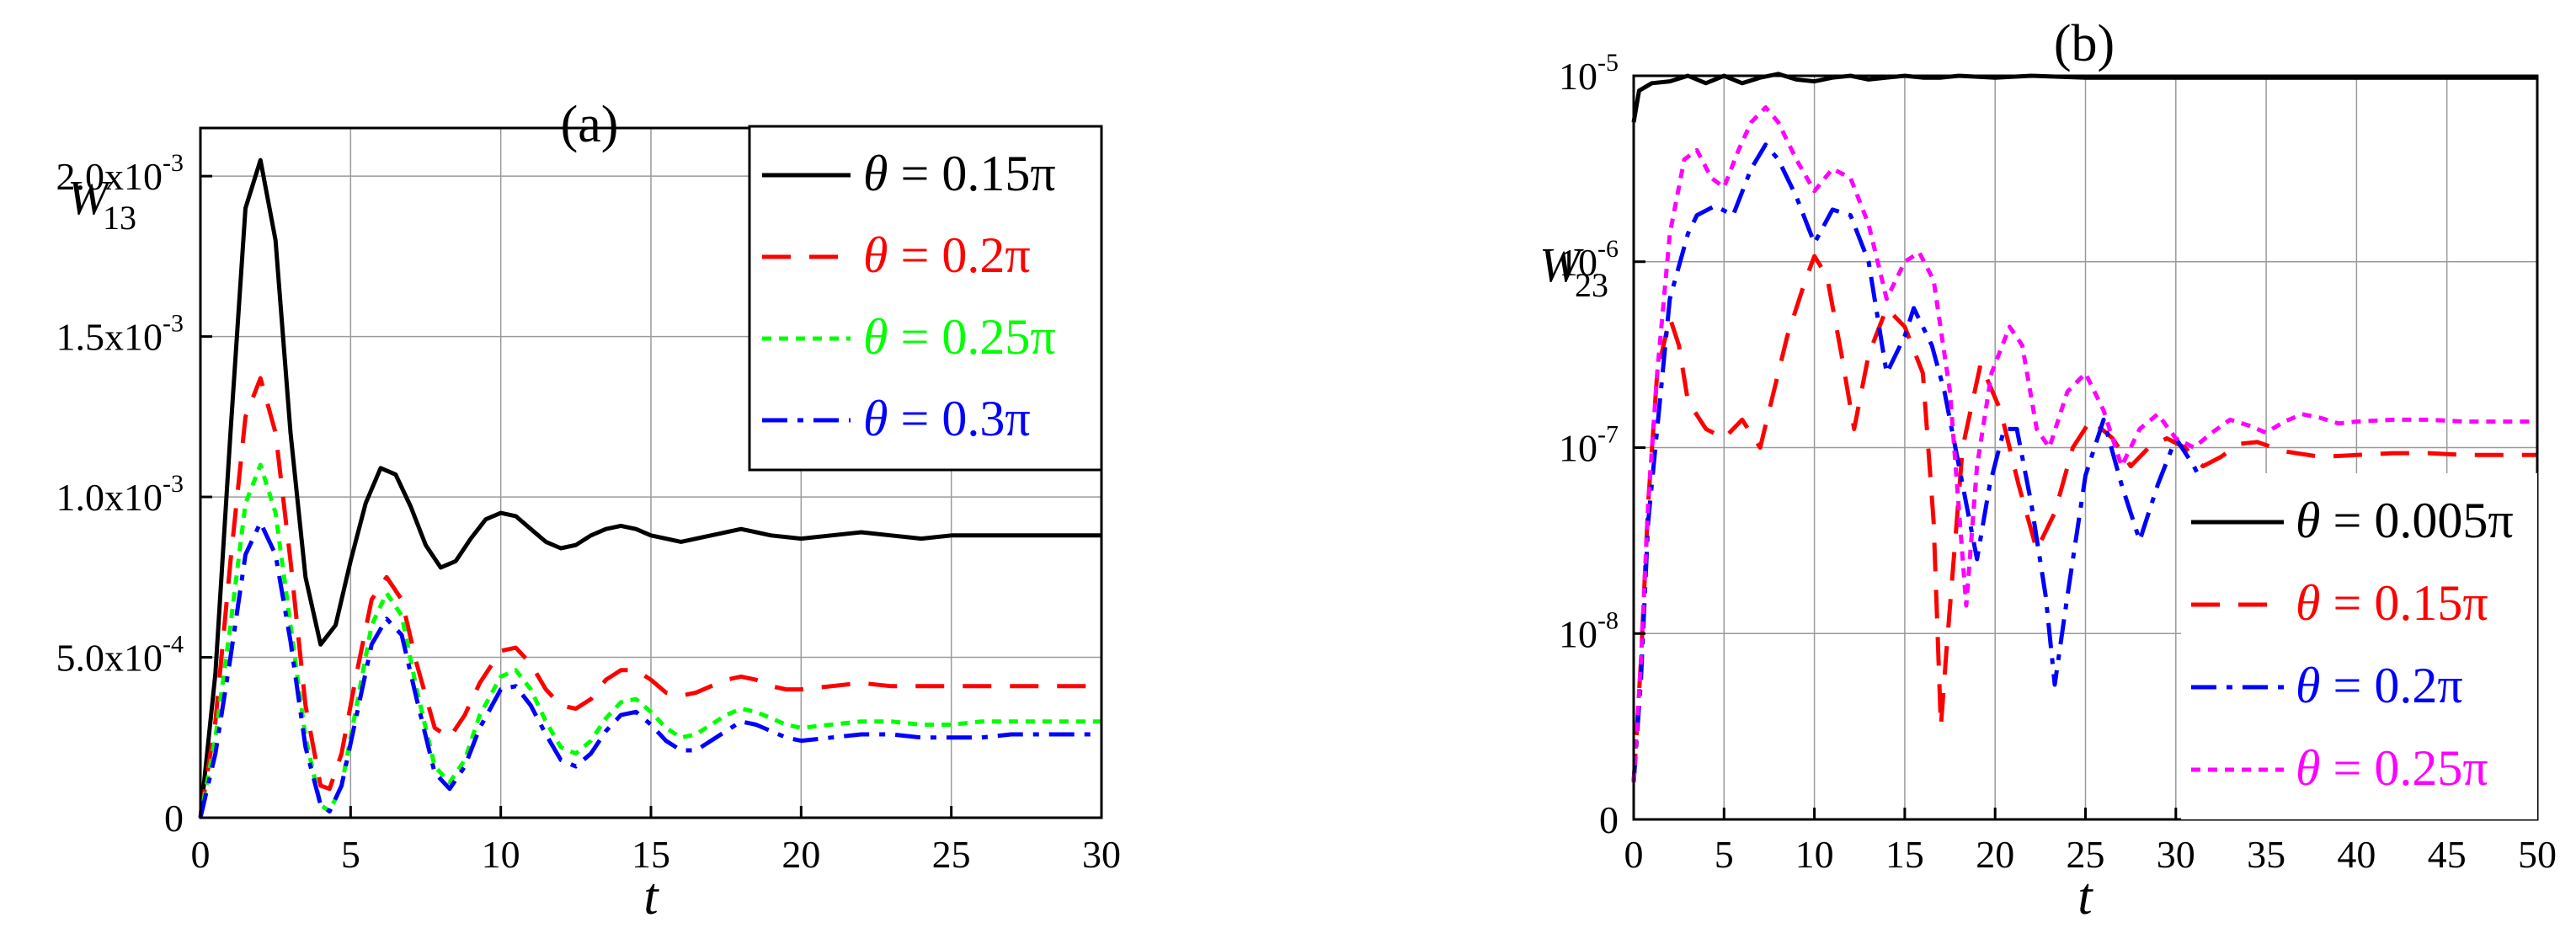 This screenshot has height=939, width=2576. I want to click on panel-label-b: (b), so click(2084, 44).